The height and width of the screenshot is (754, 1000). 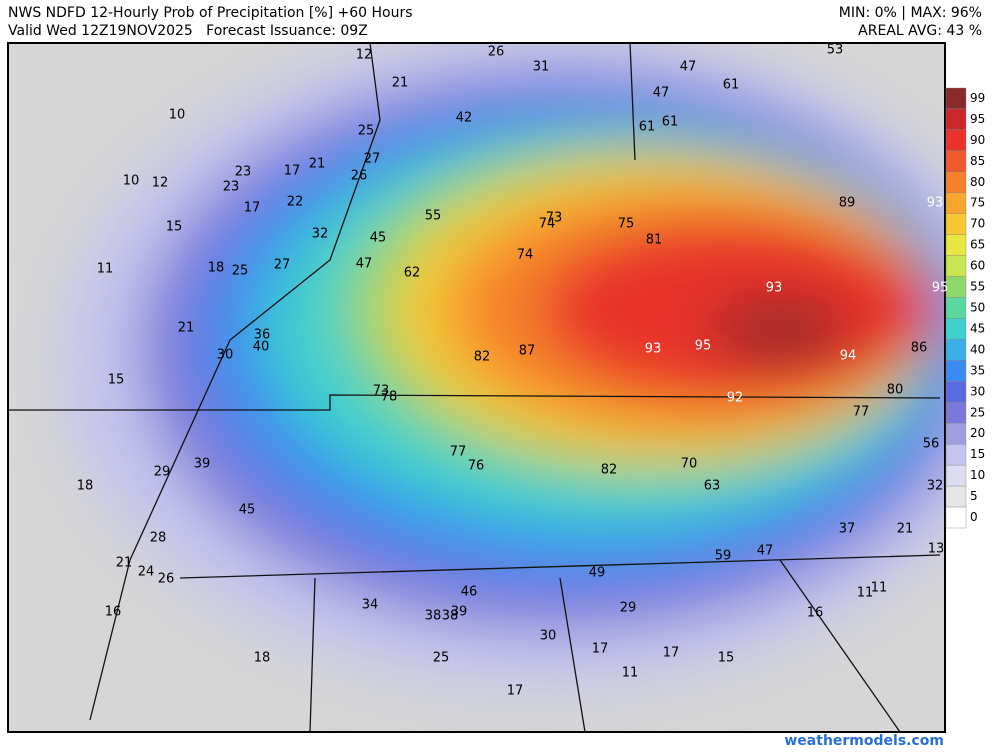 What do you see at coordinates (359, 176) in the screenshot?
I see `map-value-label: 26` at bounding box center [359, 176].